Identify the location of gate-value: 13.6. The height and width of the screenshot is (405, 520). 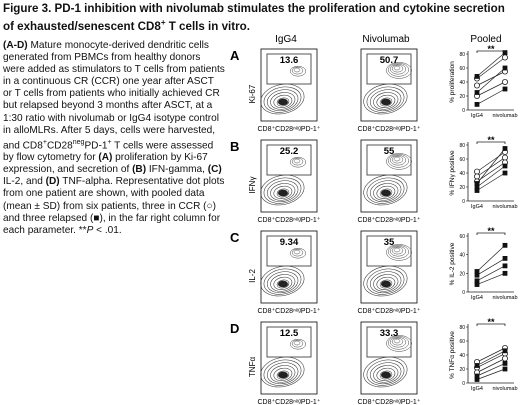
(289, 60).